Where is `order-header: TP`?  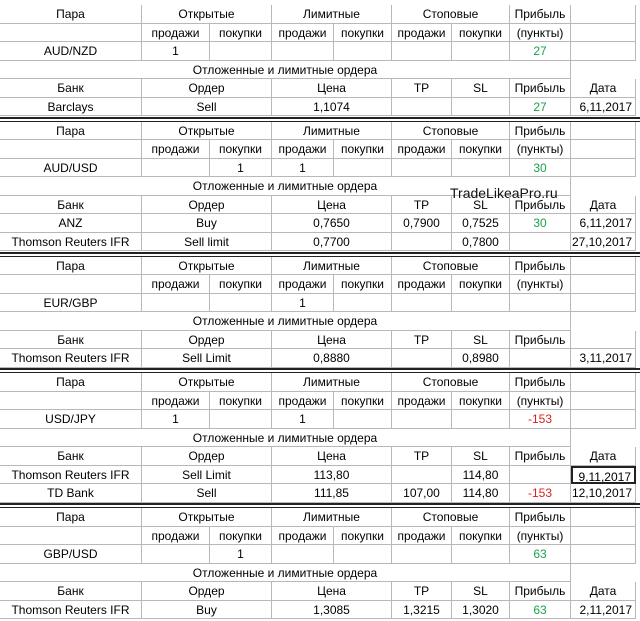 order-header: TP is located at coordinates (422, 339).